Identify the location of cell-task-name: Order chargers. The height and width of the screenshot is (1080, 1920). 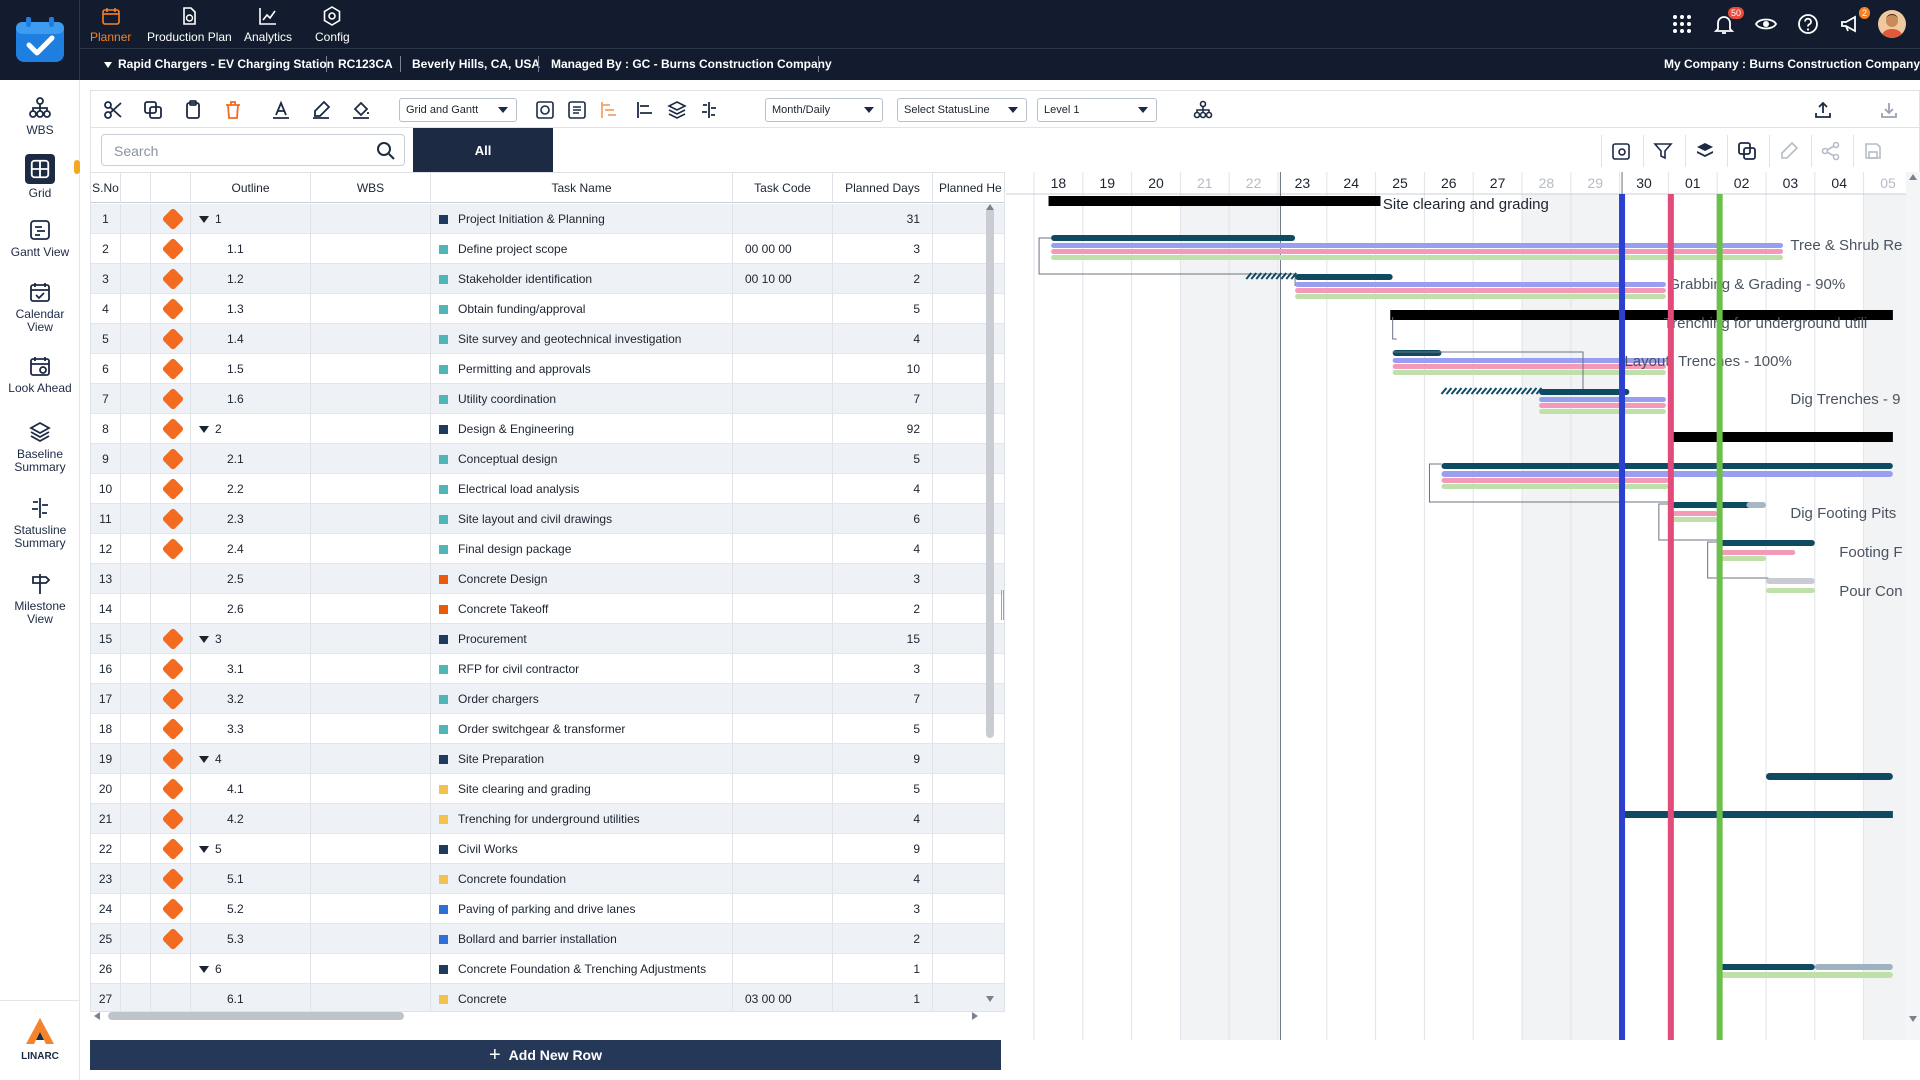
(582, 699).